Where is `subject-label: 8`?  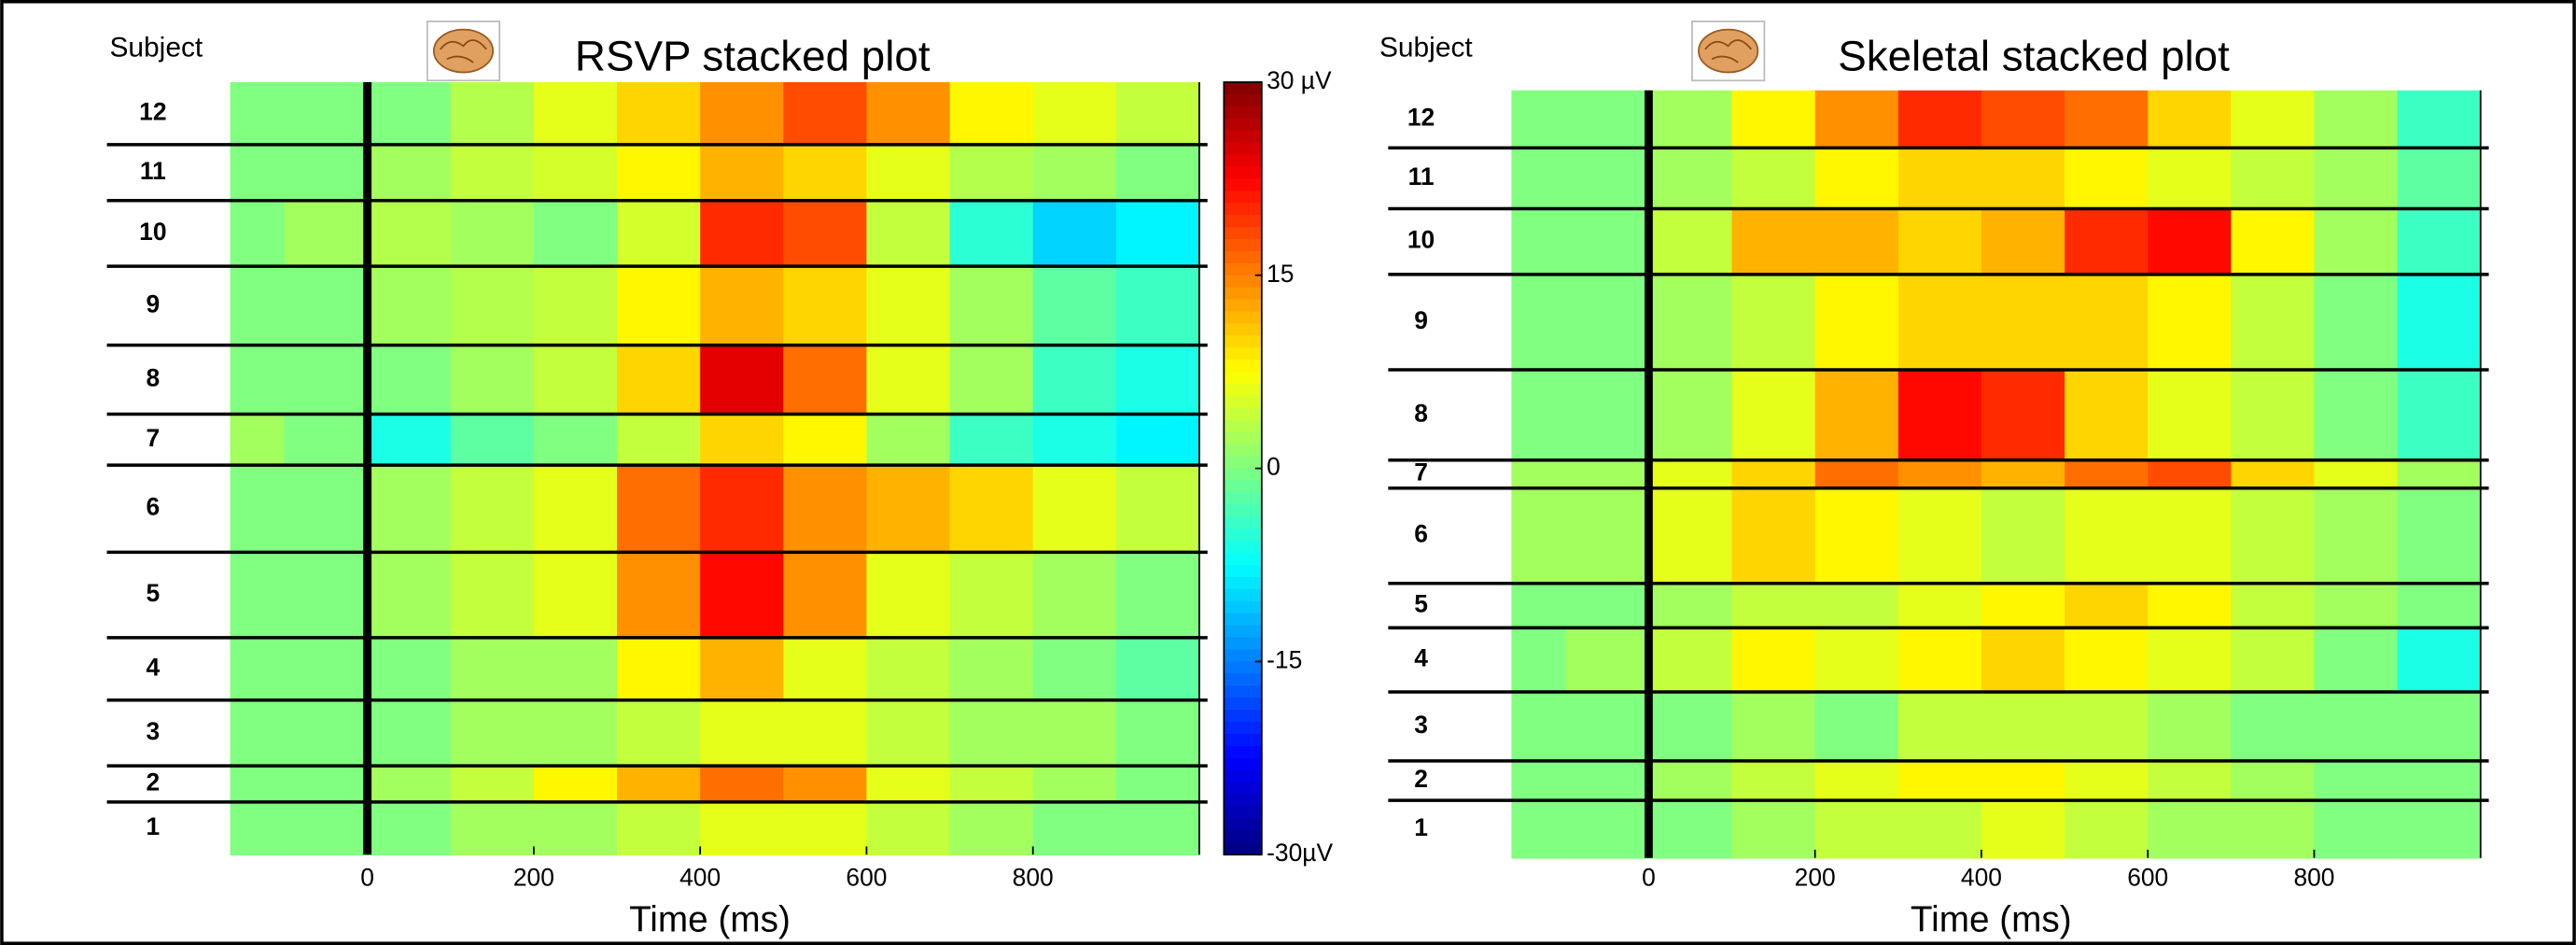 subject-label: 8 is located at coordinates (1421, 413).